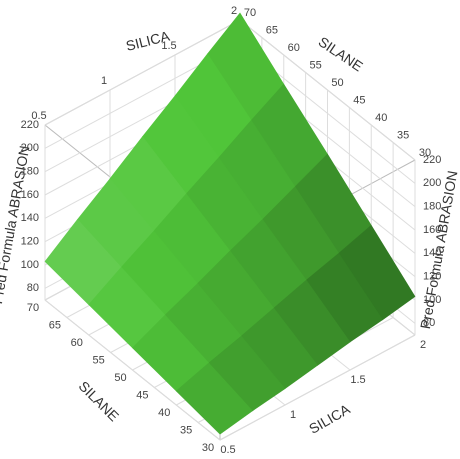 This screenshot has height=459, width=460. Describe the element at coordinates (341, 53) in the screenshot. I see `y-axis-title: SILANE` at that location.